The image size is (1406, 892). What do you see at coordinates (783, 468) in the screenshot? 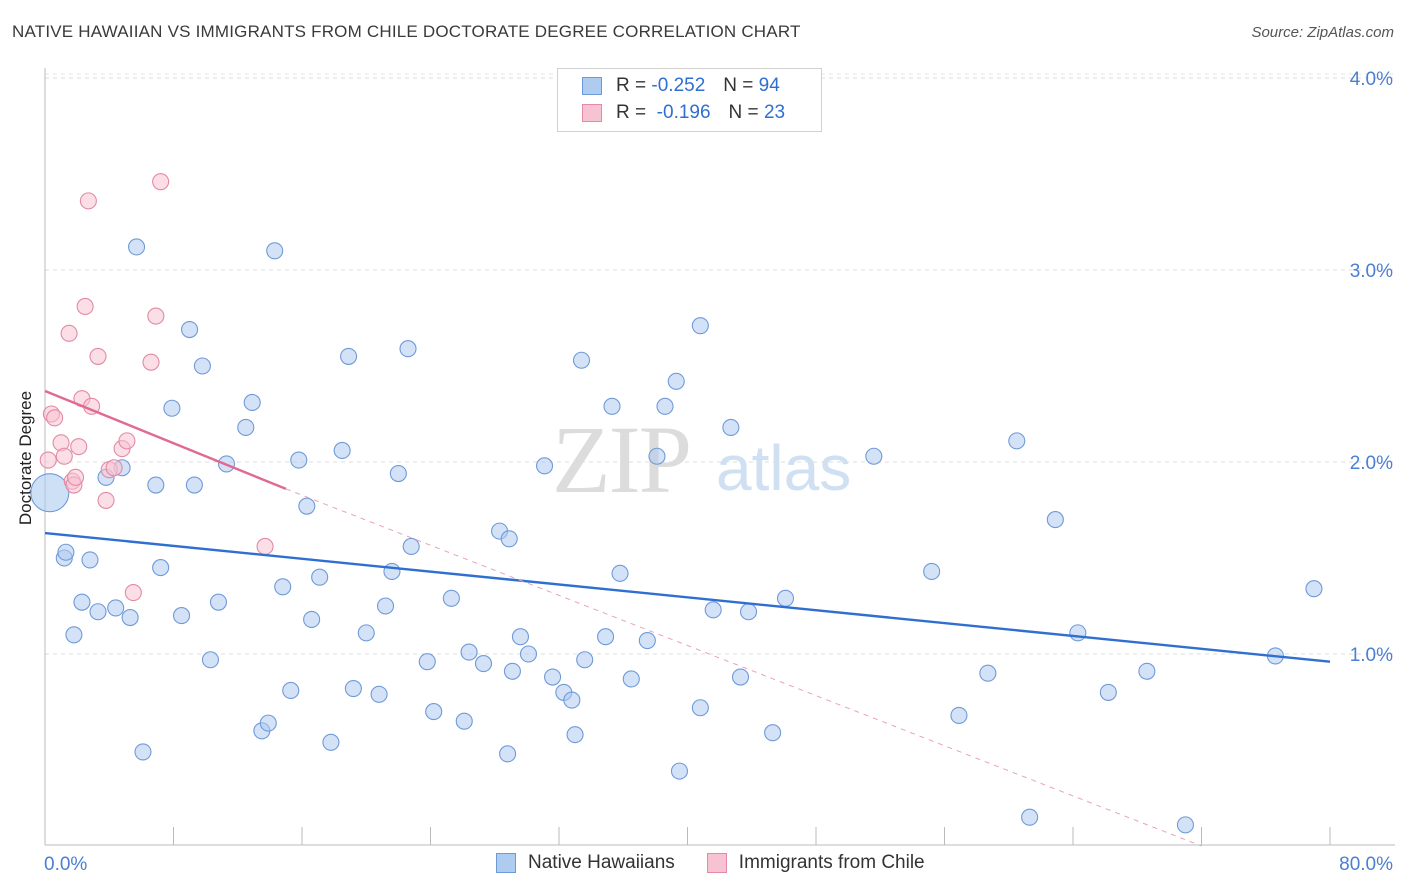
I see `watermark-atlas: atlas` at bounding box center [783, 468].